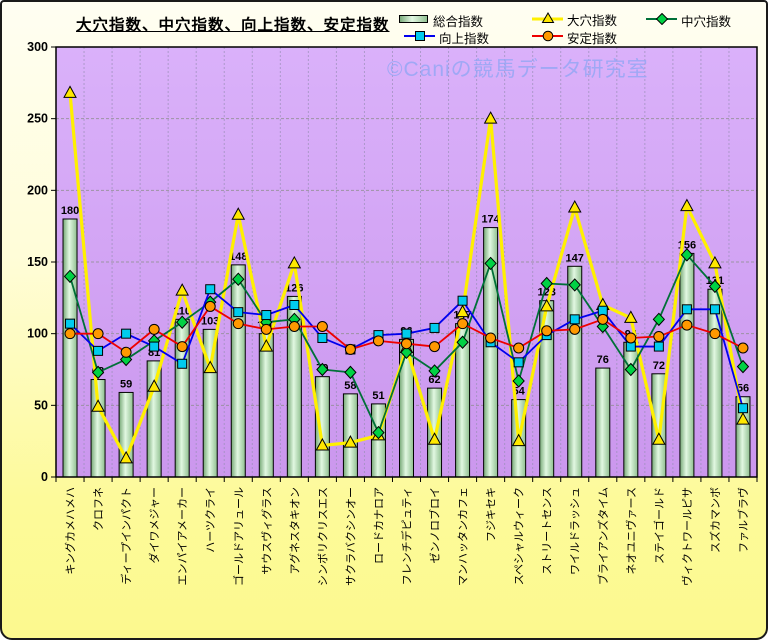 The image size is (772, 644). I want to click on bar-value-label: 58, so click(350, 386).